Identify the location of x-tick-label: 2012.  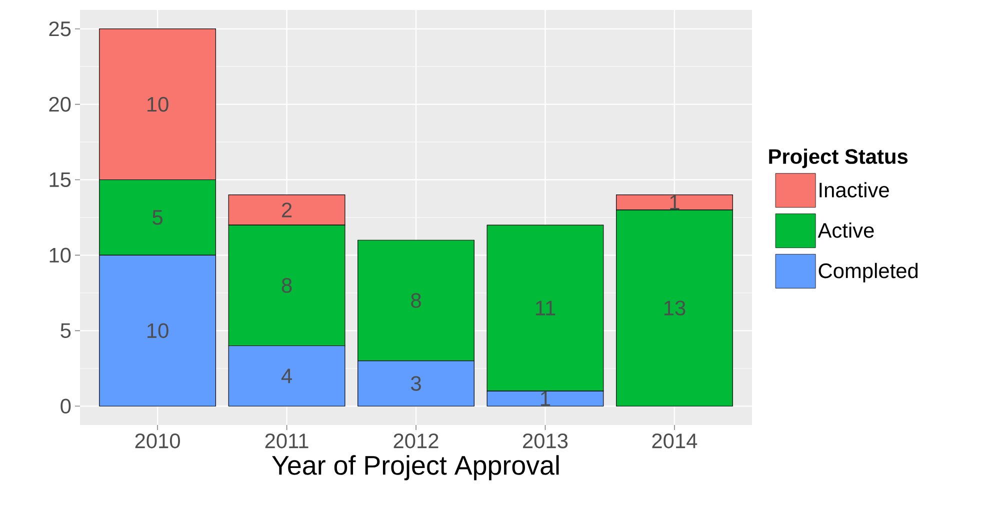
(416, 441).